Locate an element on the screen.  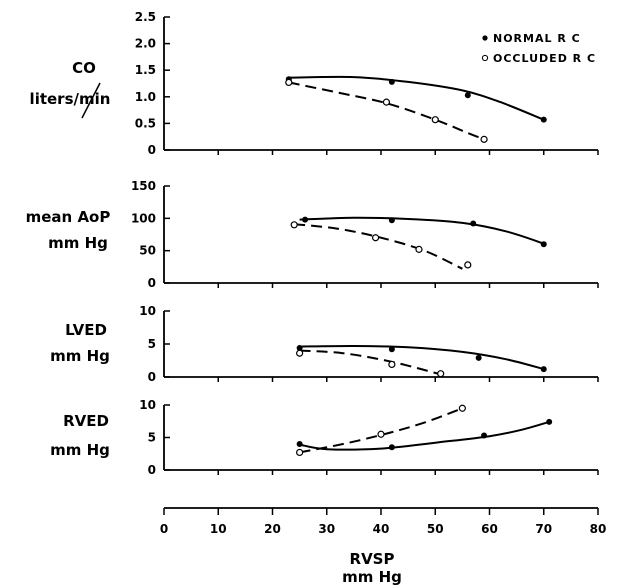
legend-label-occluded: OCCLUDED R C is located at coordinates (544, 58).